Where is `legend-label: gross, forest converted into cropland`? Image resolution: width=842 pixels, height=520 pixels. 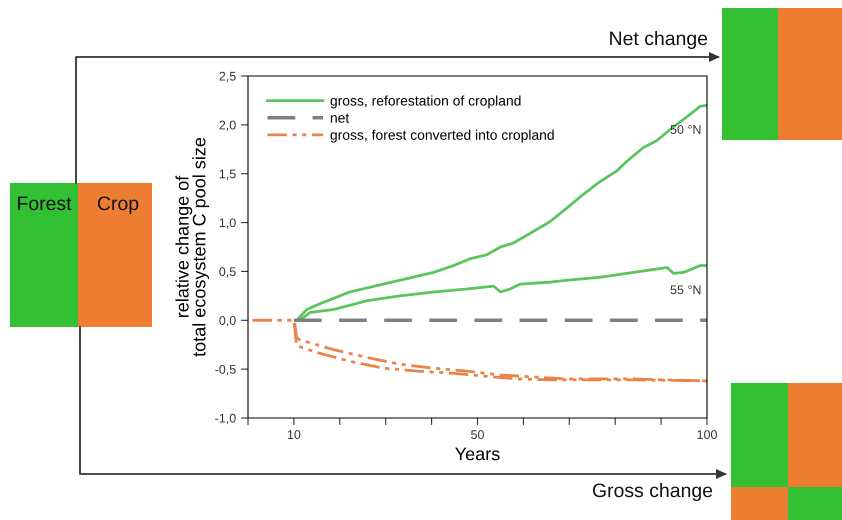 legend-label: gross, forest converted into cropland is located at coordinates (442, 136).